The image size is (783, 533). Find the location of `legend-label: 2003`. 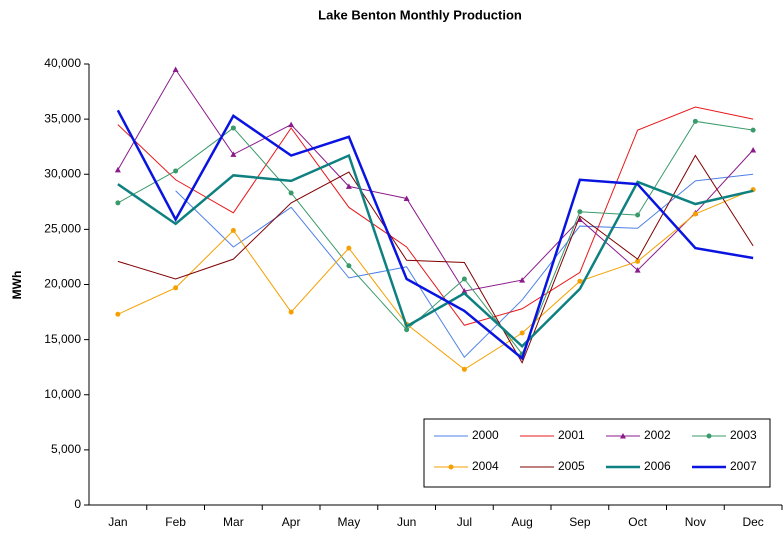

legend-label: 2003 is located at coordinates (743, 435).